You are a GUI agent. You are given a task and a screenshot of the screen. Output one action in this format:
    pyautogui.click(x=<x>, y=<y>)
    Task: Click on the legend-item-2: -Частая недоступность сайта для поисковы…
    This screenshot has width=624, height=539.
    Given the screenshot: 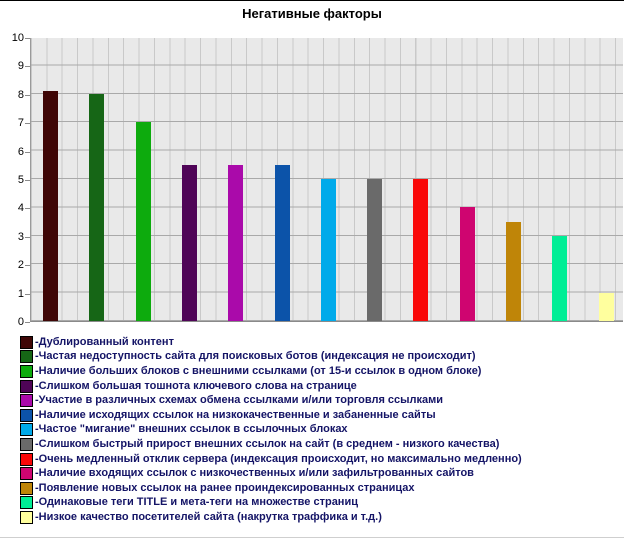 What is the action you would take?
    pyautogui.click(x=320, y=357)
    